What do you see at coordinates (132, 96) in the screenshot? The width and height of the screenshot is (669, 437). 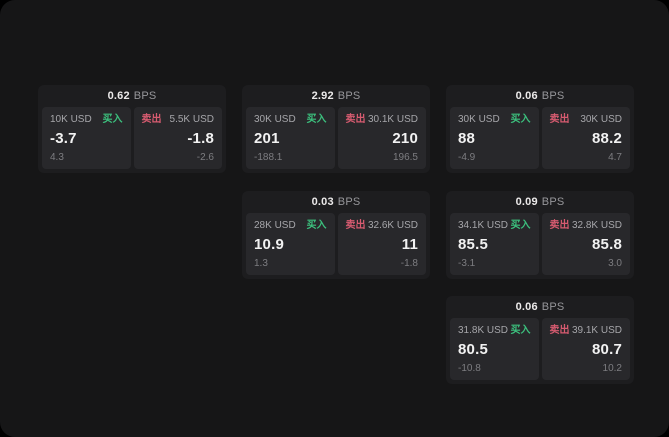 I see `card-header: 0.62 BPS` at bounding box center [132, 96].